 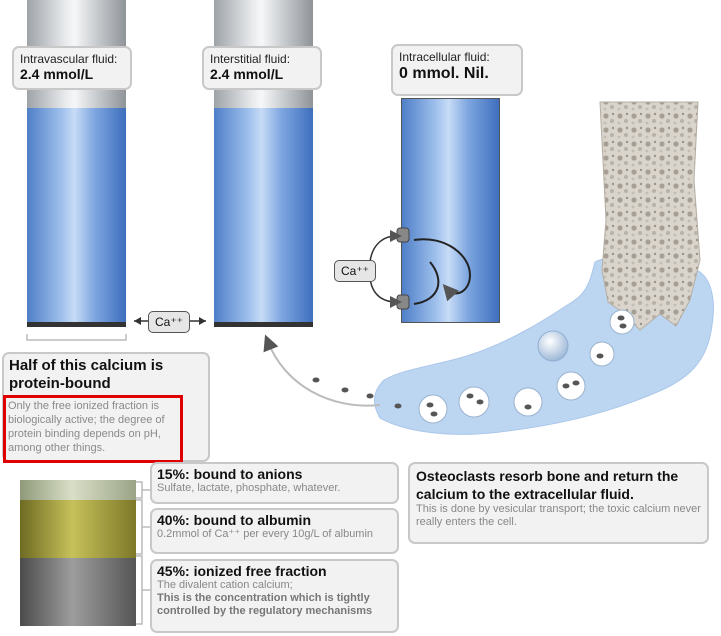 What do you see at coordinates (263, 217) in the screenshot?
I see `interstitial-tube-fluid` at bounding box center [263, 217].